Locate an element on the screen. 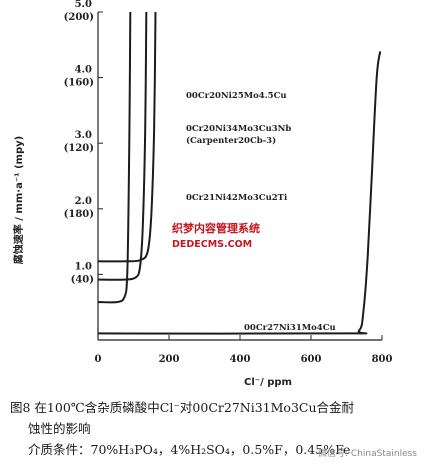 The height and width of the screenshot is (467, 439). watermark-text: 织梦内容管理系统 is located at coordinates (216, 228).